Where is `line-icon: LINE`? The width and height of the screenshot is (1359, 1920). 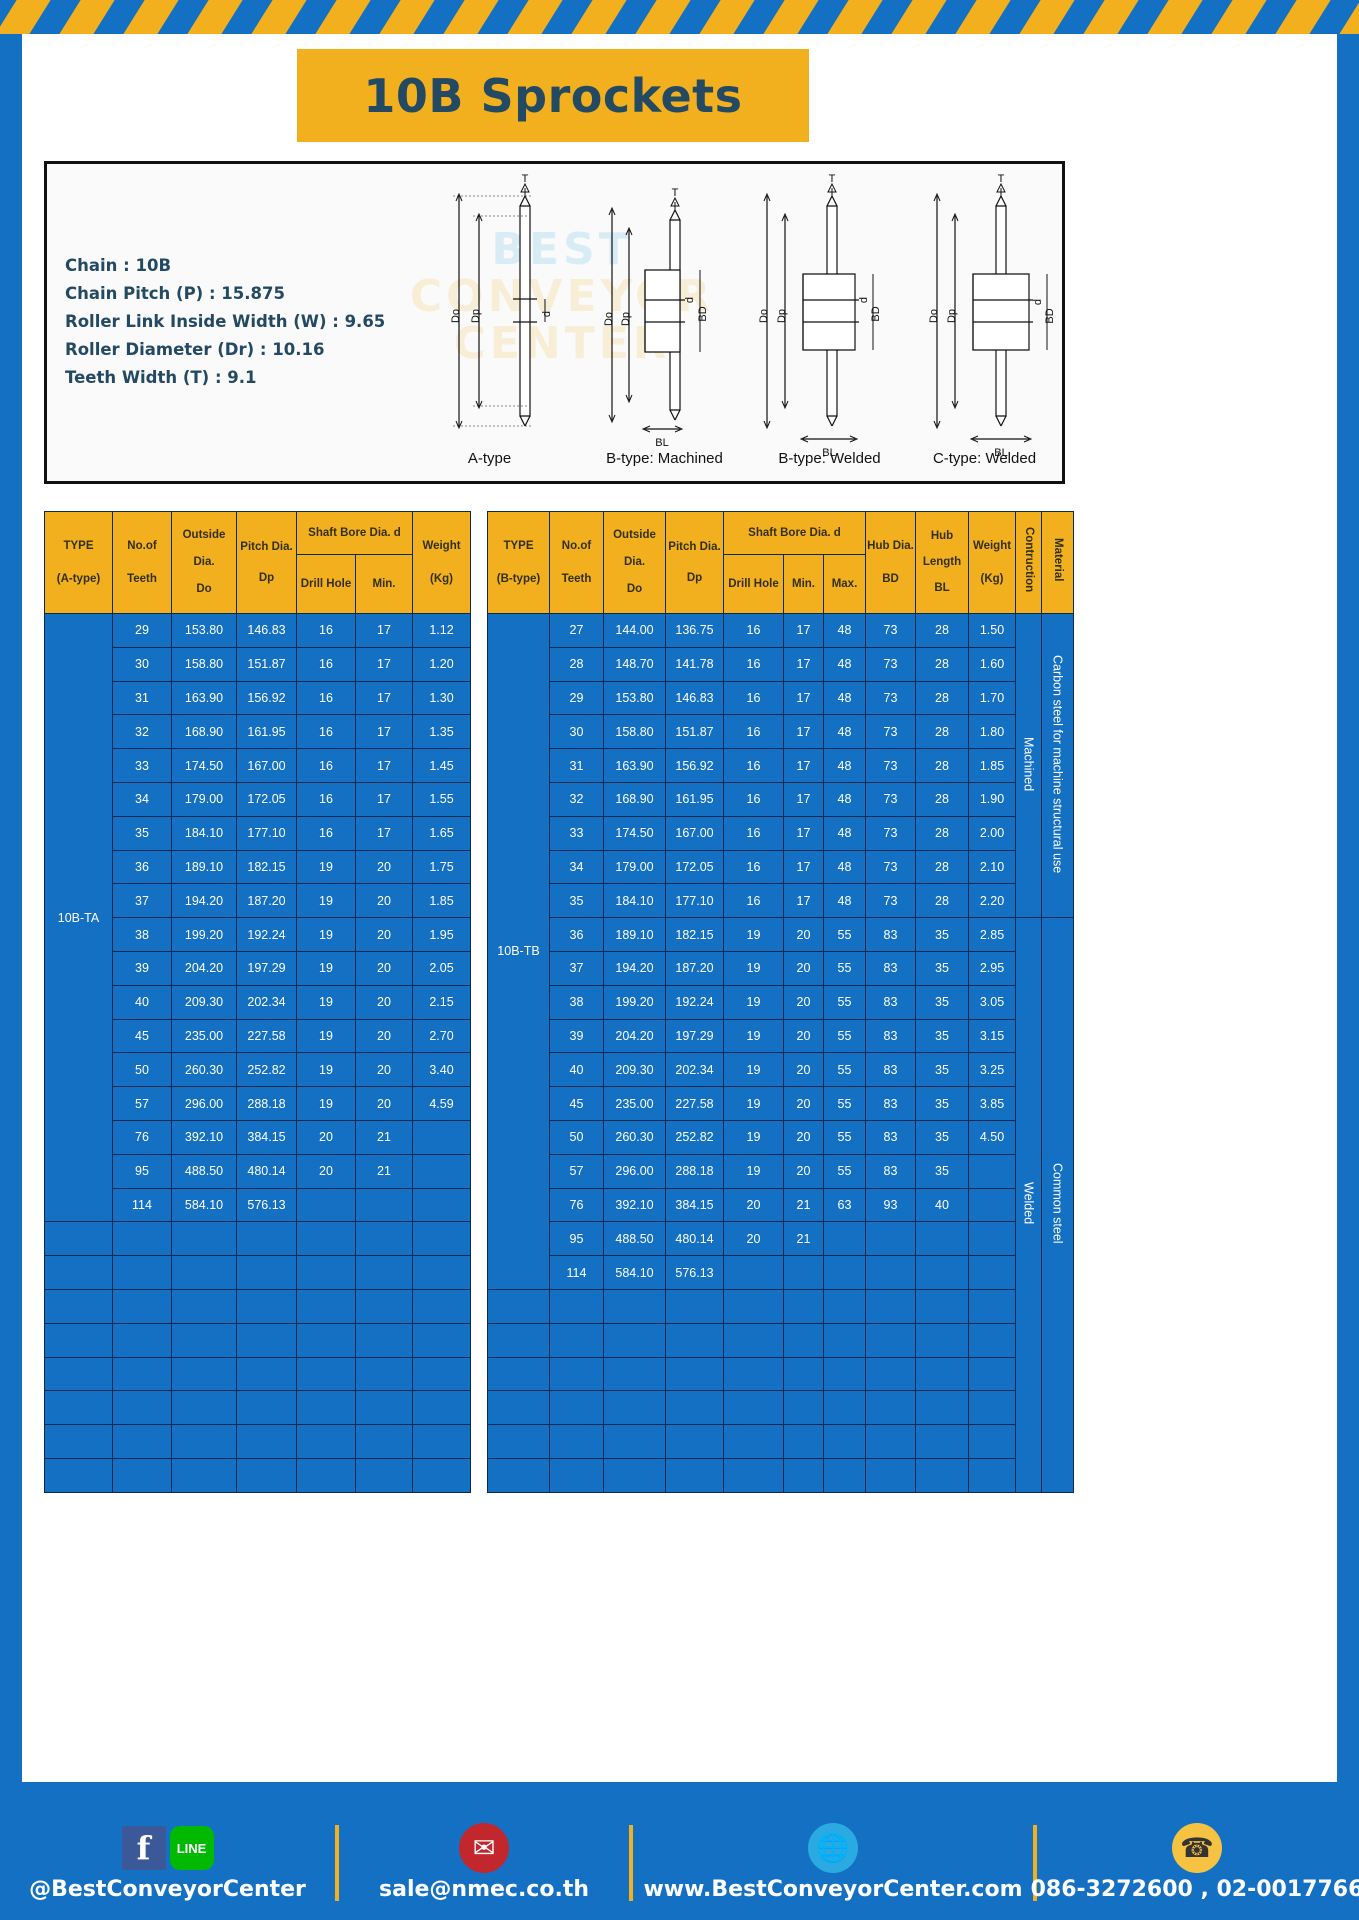 line-icon: LINE is located at coordinates (191, 1848).